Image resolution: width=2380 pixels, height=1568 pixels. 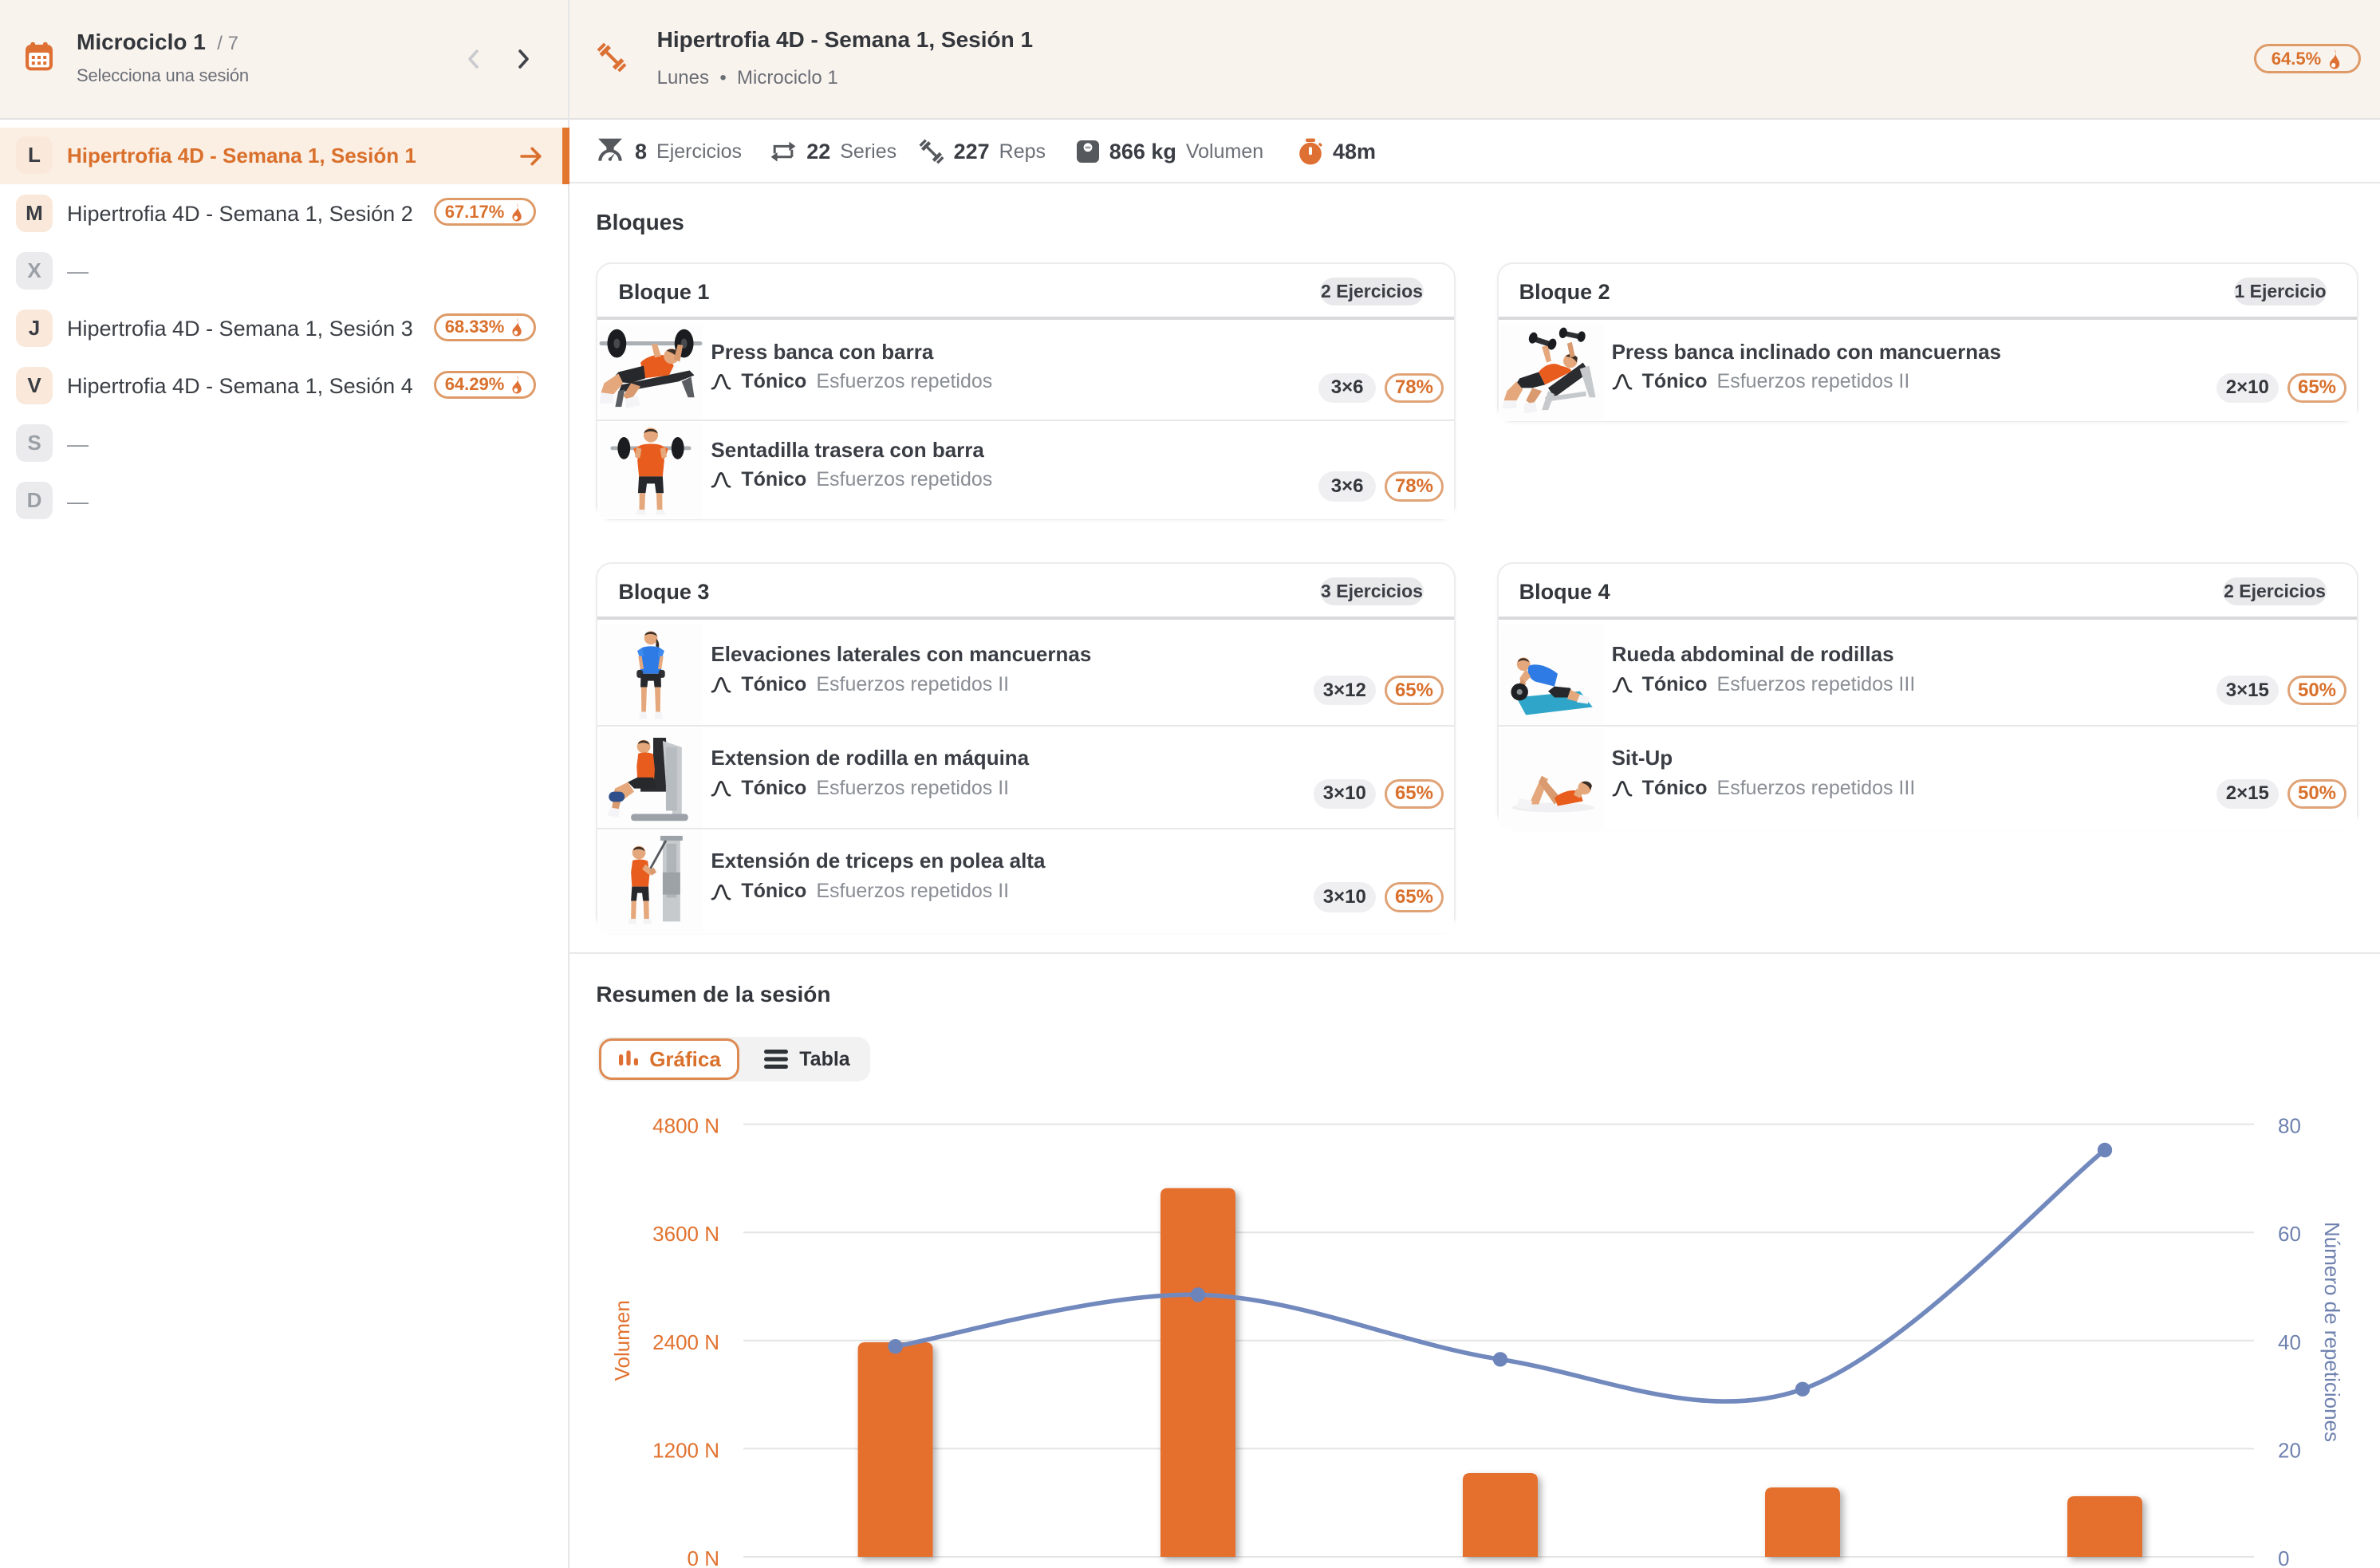 What do you see at coordinates (703, 1557) in the screenshot?
I see `svg-text: 0 N` at bounding box center [703, 1557].